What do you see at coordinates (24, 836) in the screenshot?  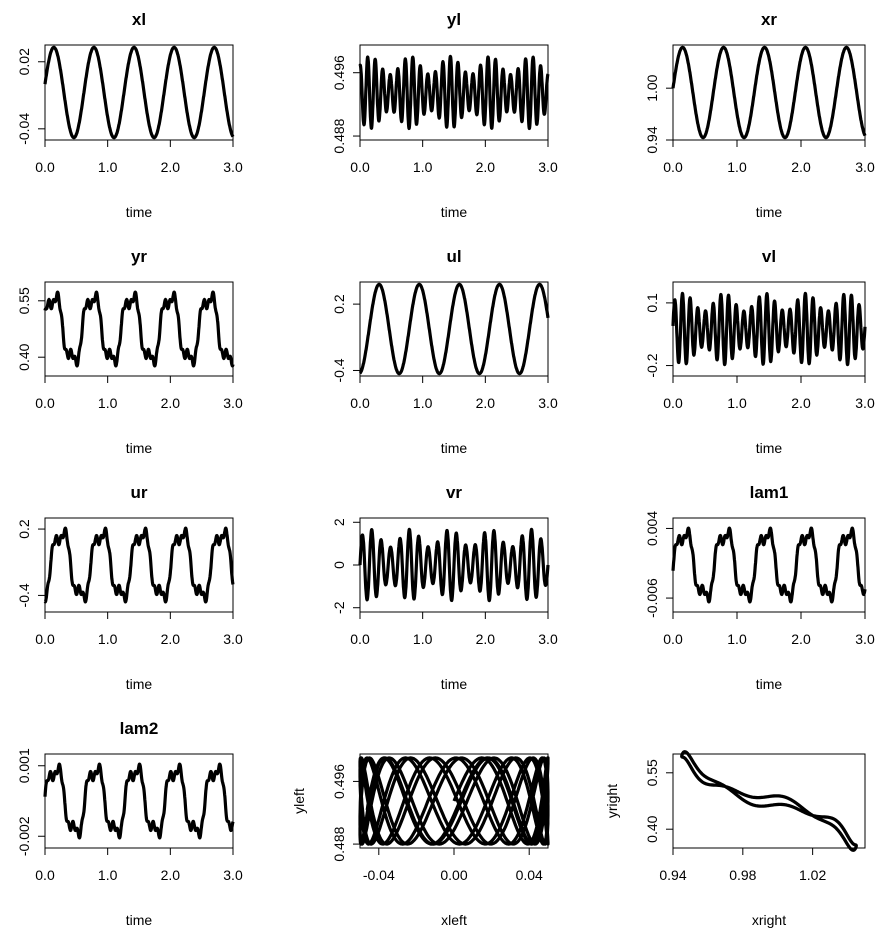 I see `y-tick-label: -0.002` at bounding box center [24, 836].